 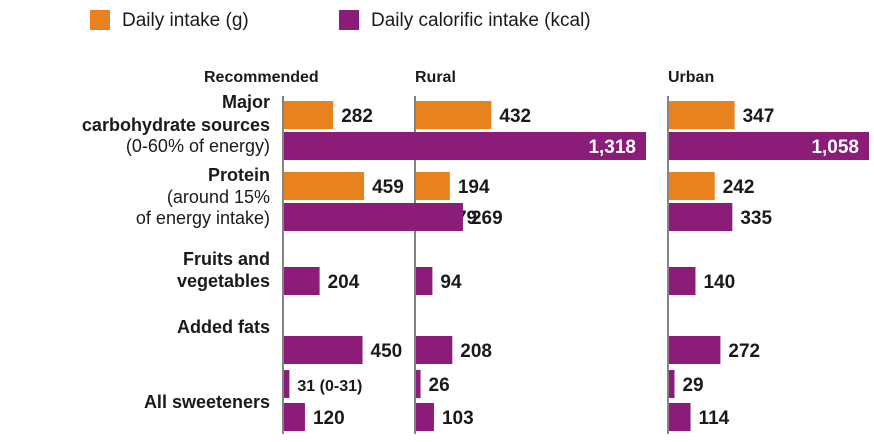 What do you see at coordinates (287, 384) in the screenshot?
I see `bar-sweeteners-calories-0-recommended` at bounding box center [287, 384].